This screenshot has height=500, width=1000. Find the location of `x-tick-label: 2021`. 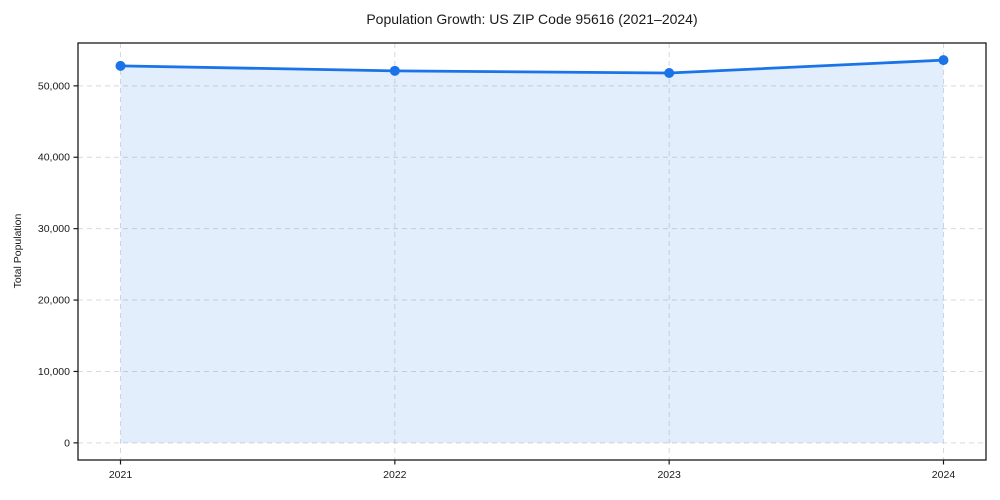

x-tick-label: 2021 is located at coordinates (121, 475).